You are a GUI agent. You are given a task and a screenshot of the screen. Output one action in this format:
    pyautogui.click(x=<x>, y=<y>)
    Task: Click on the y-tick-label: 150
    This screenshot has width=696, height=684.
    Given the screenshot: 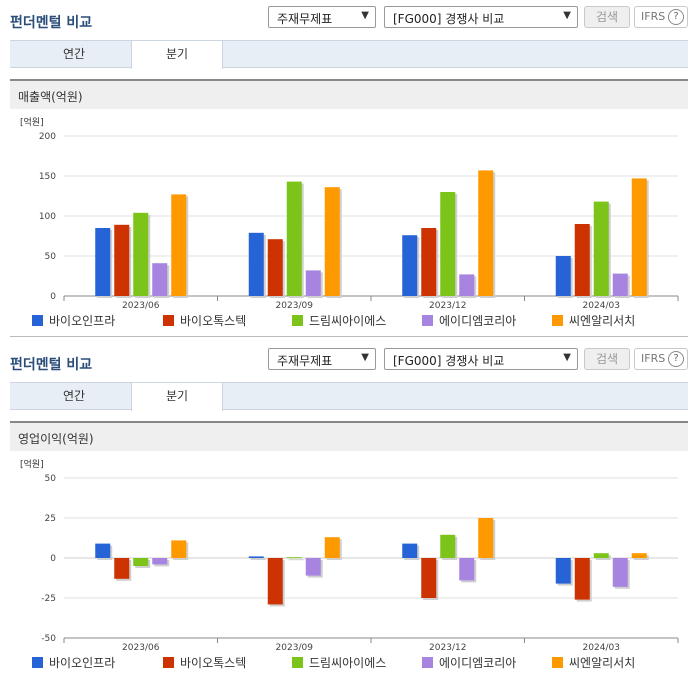 What is the action you would take?
    pyautogui.click(x=47, y=177)
    